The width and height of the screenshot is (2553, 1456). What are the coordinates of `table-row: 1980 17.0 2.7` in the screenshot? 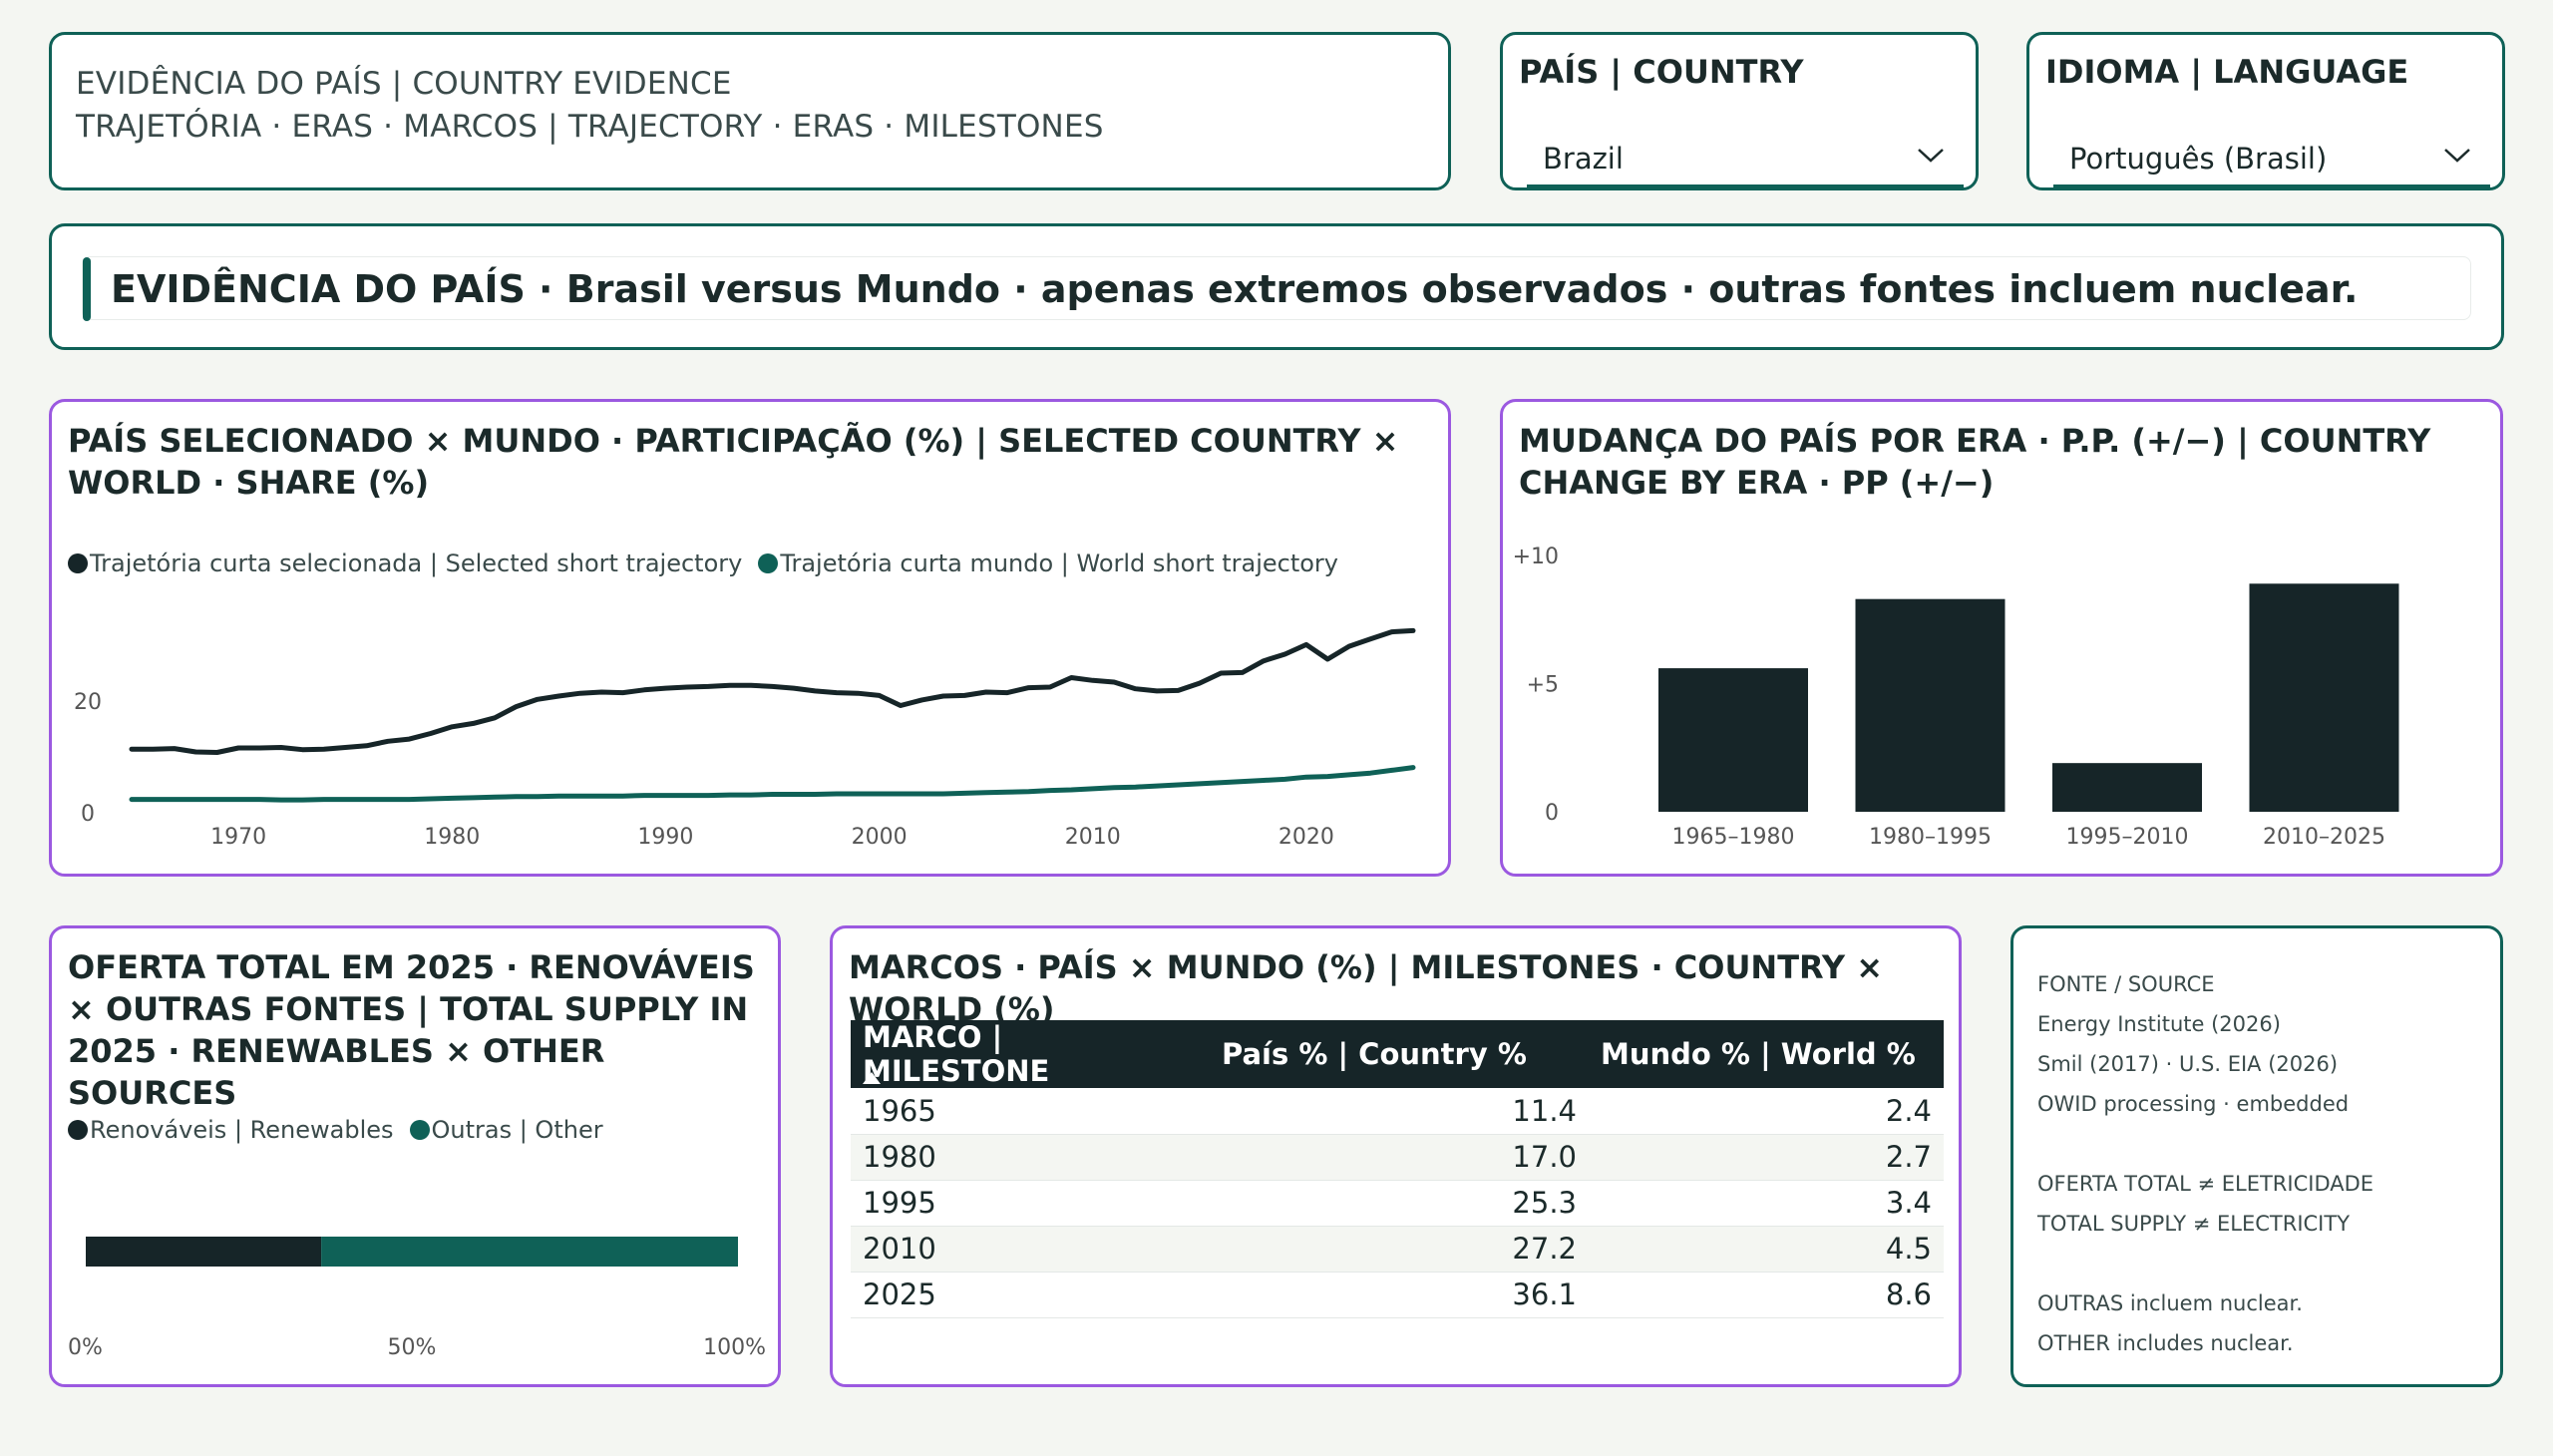 It's located at (1398, 1157).